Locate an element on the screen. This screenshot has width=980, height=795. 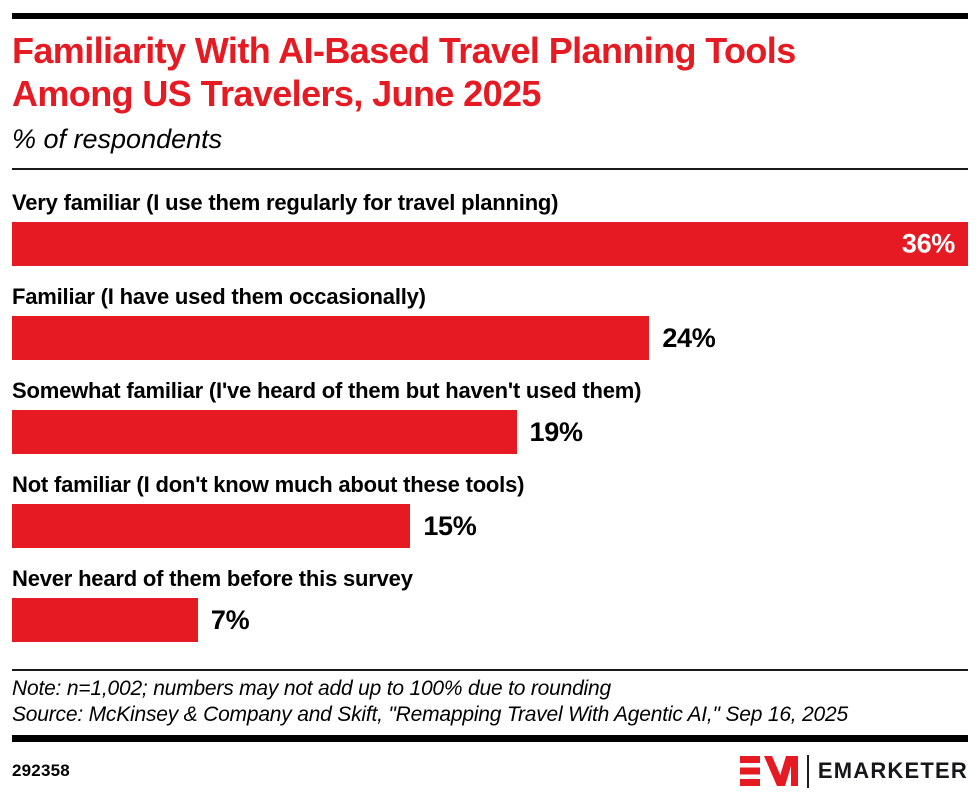
bar-row: 24% is located at coordinates (490, 338).